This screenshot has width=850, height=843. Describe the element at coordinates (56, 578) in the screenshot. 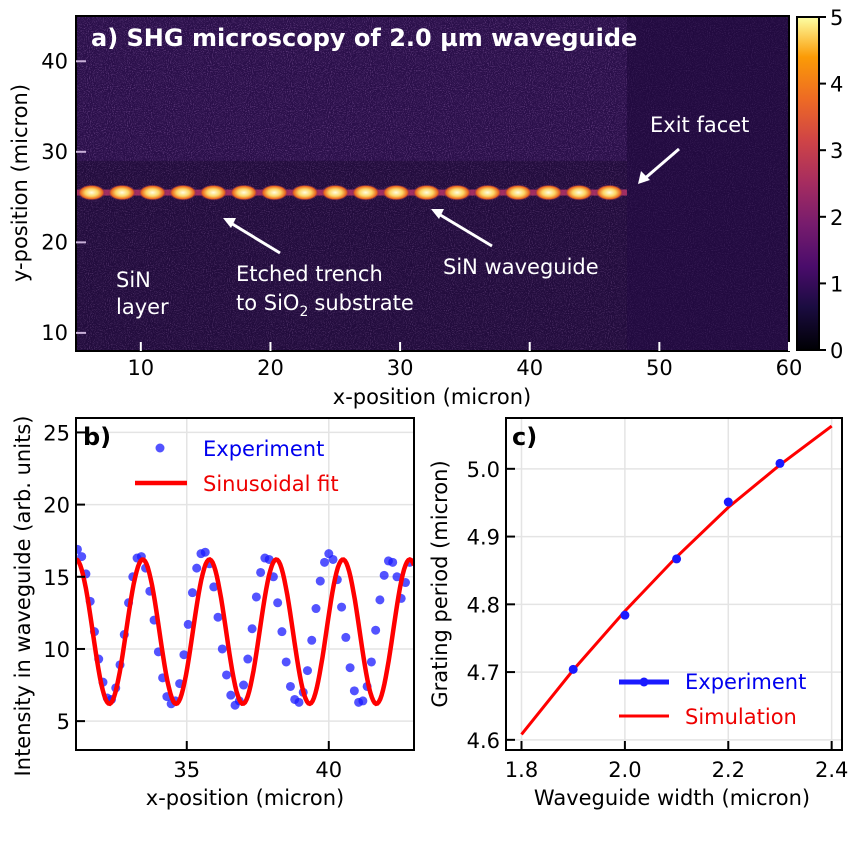

I see `y-tick-label: 15` at that location.